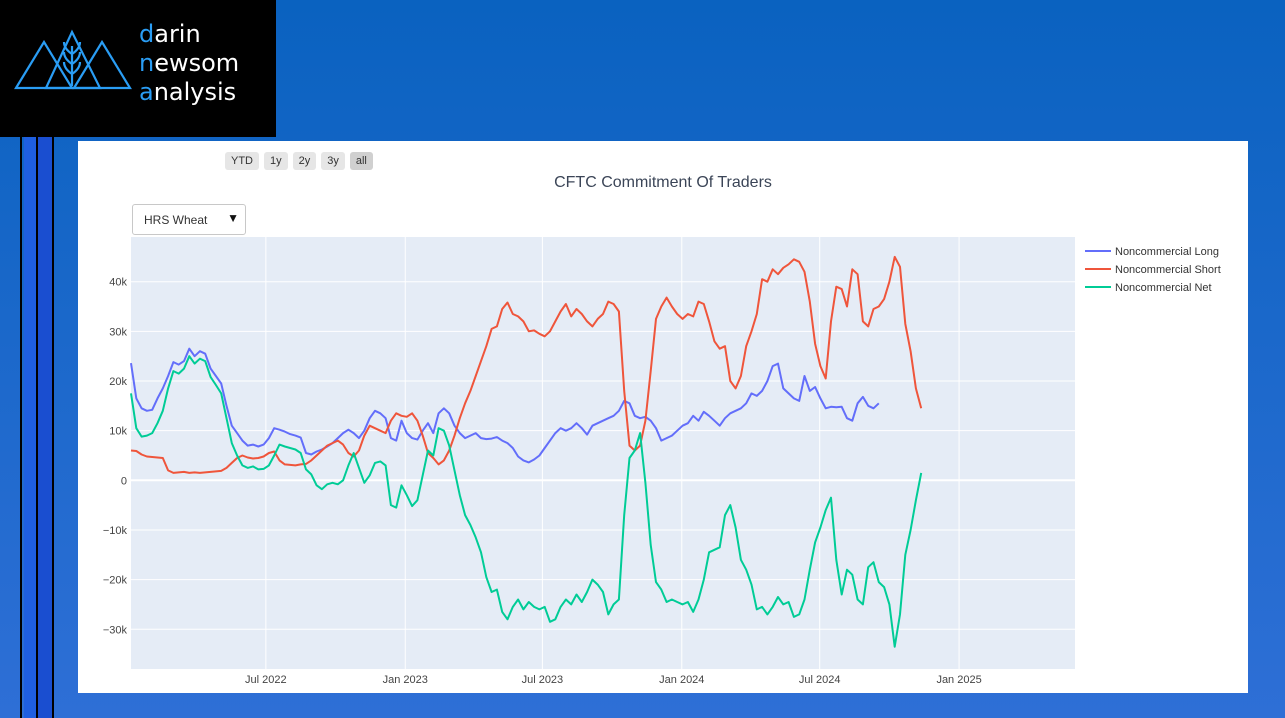 This screenshot has width=1285, height=718. What do you see at coordinates (37, 427) in the screenshot?
I see `decorative-side-bars` at bounding box center [37, 427].